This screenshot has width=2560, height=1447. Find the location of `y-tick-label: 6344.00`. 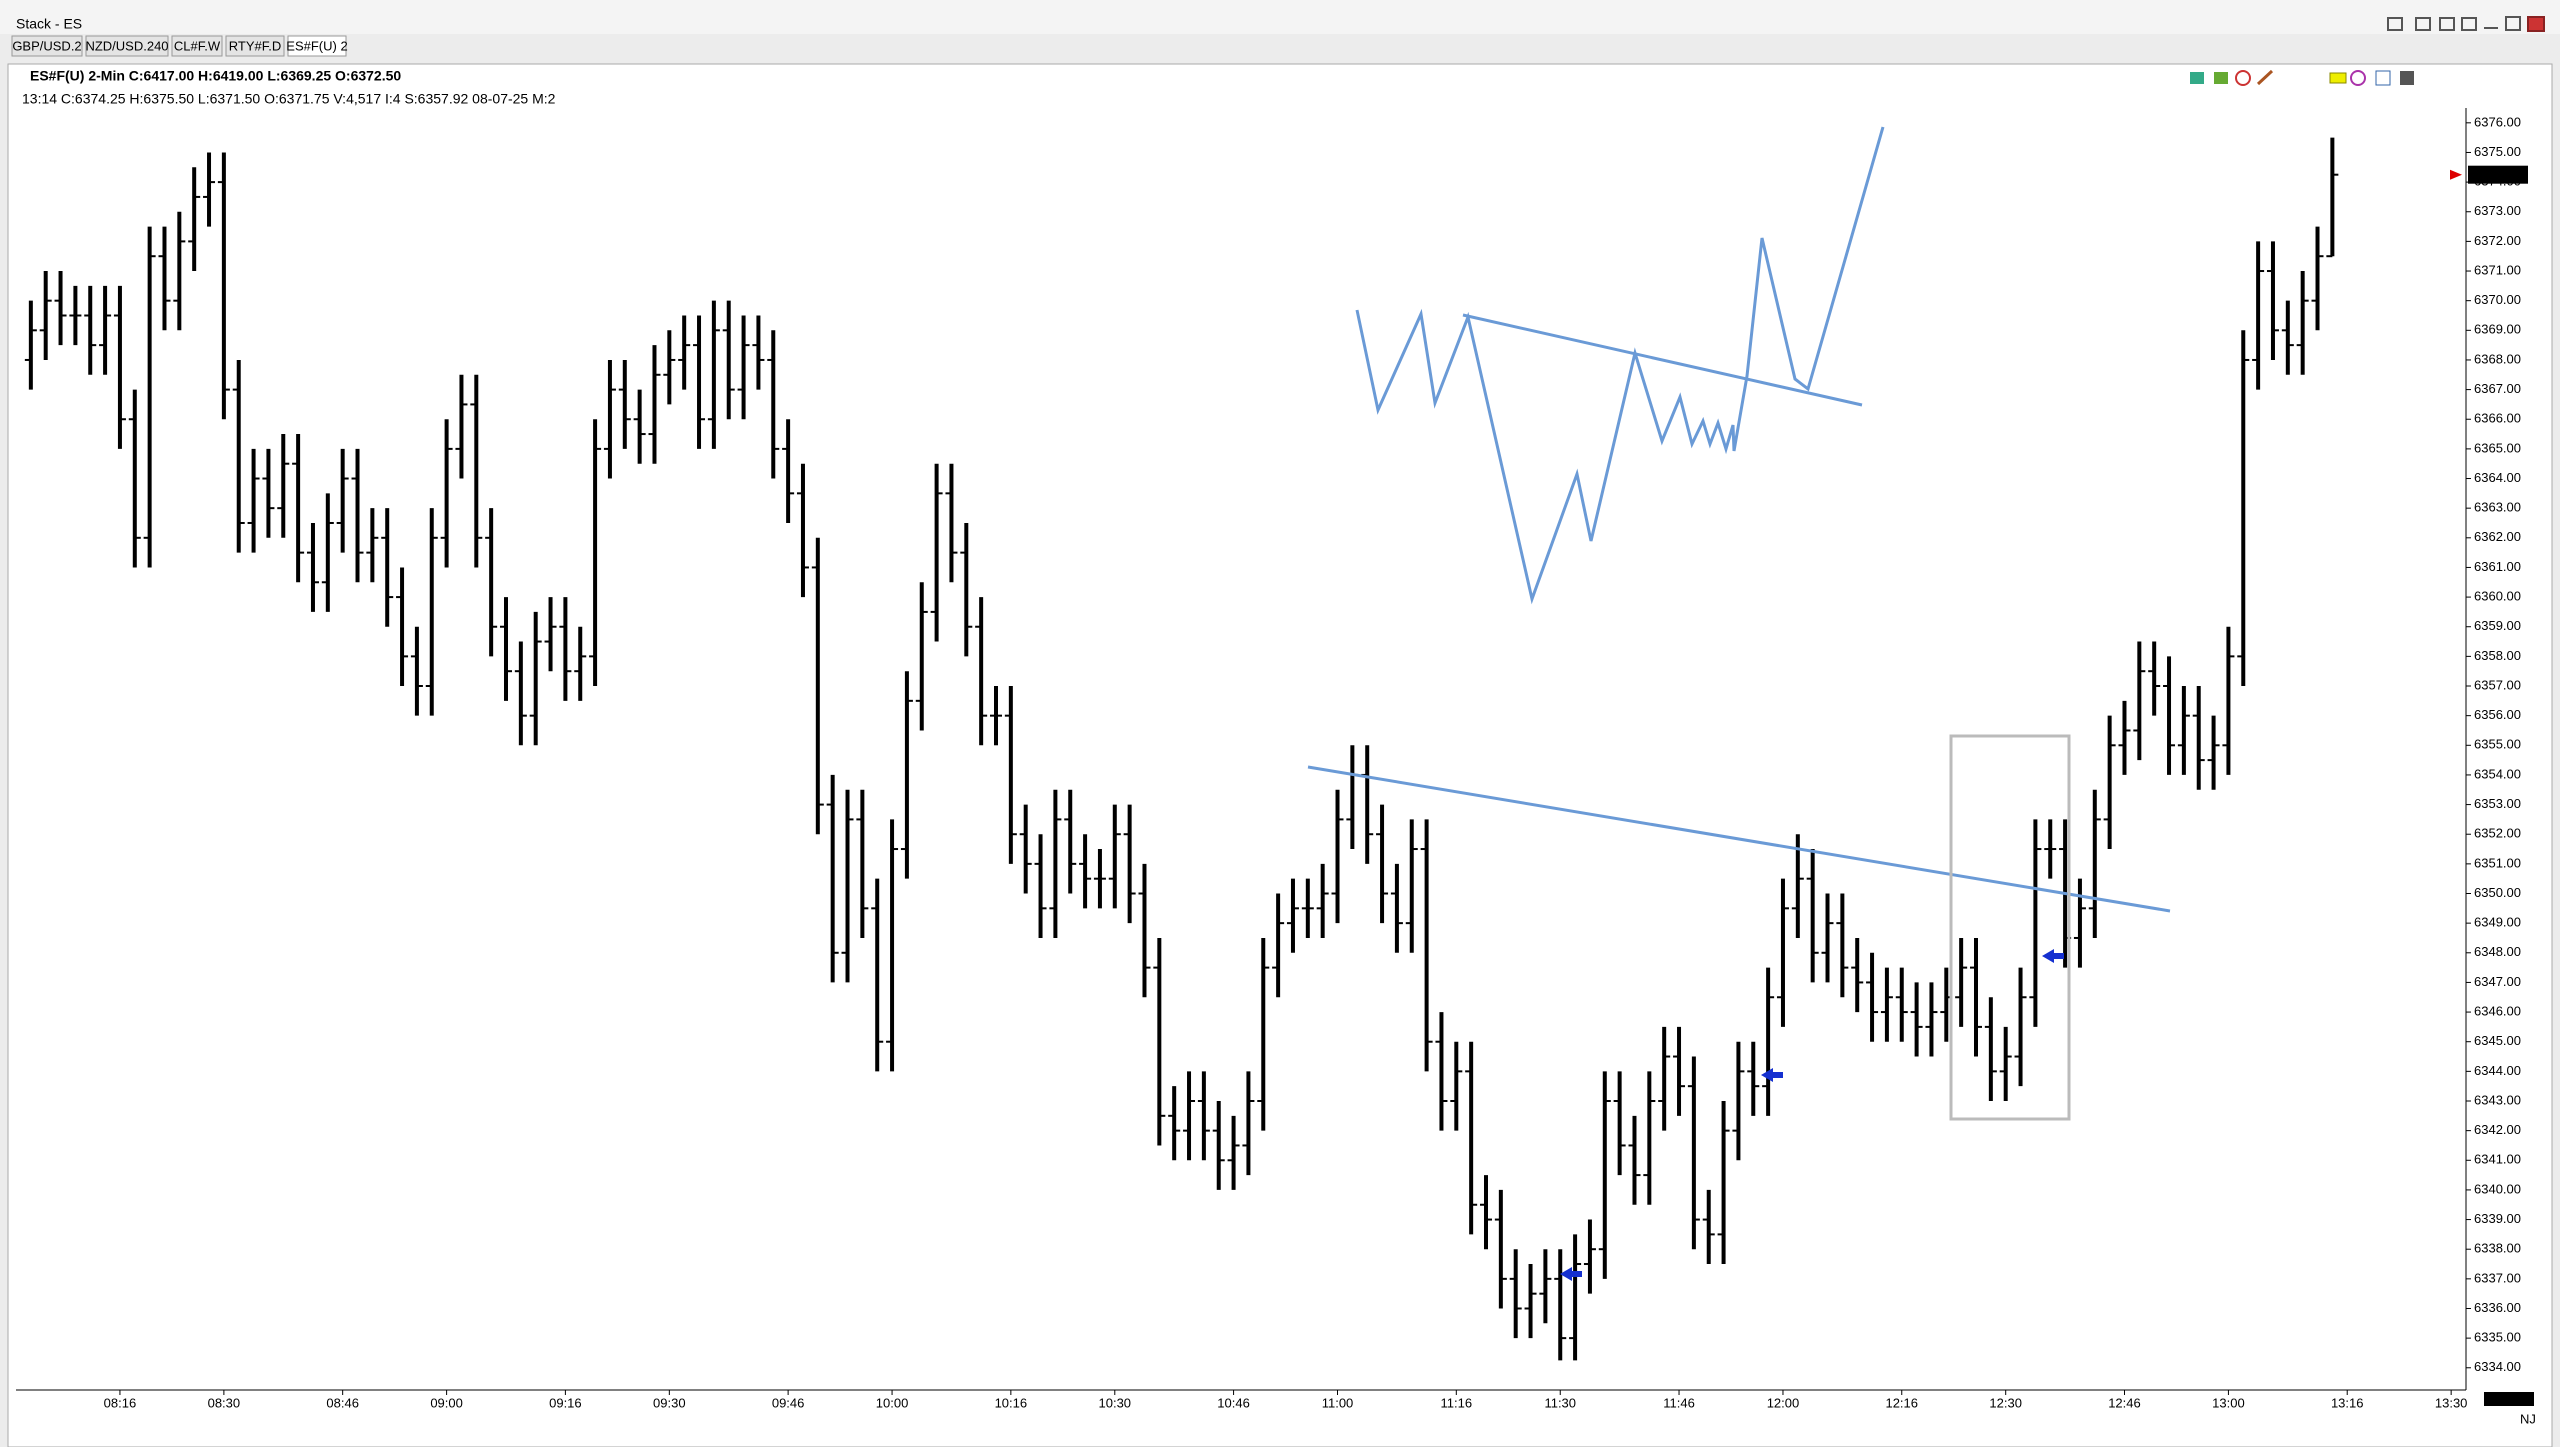

y-tick-label: 6344.00 is located at coordinates (2497, 1070).